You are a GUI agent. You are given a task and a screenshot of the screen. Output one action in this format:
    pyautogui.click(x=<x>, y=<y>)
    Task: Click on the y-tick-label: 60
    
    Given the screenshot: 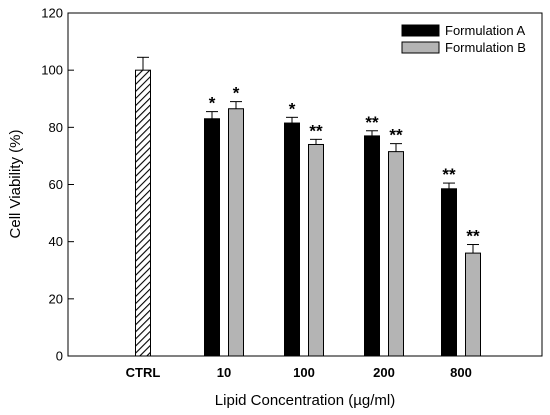 What is the action you would take?
    pyautogui.click(x=56, y=184)
    